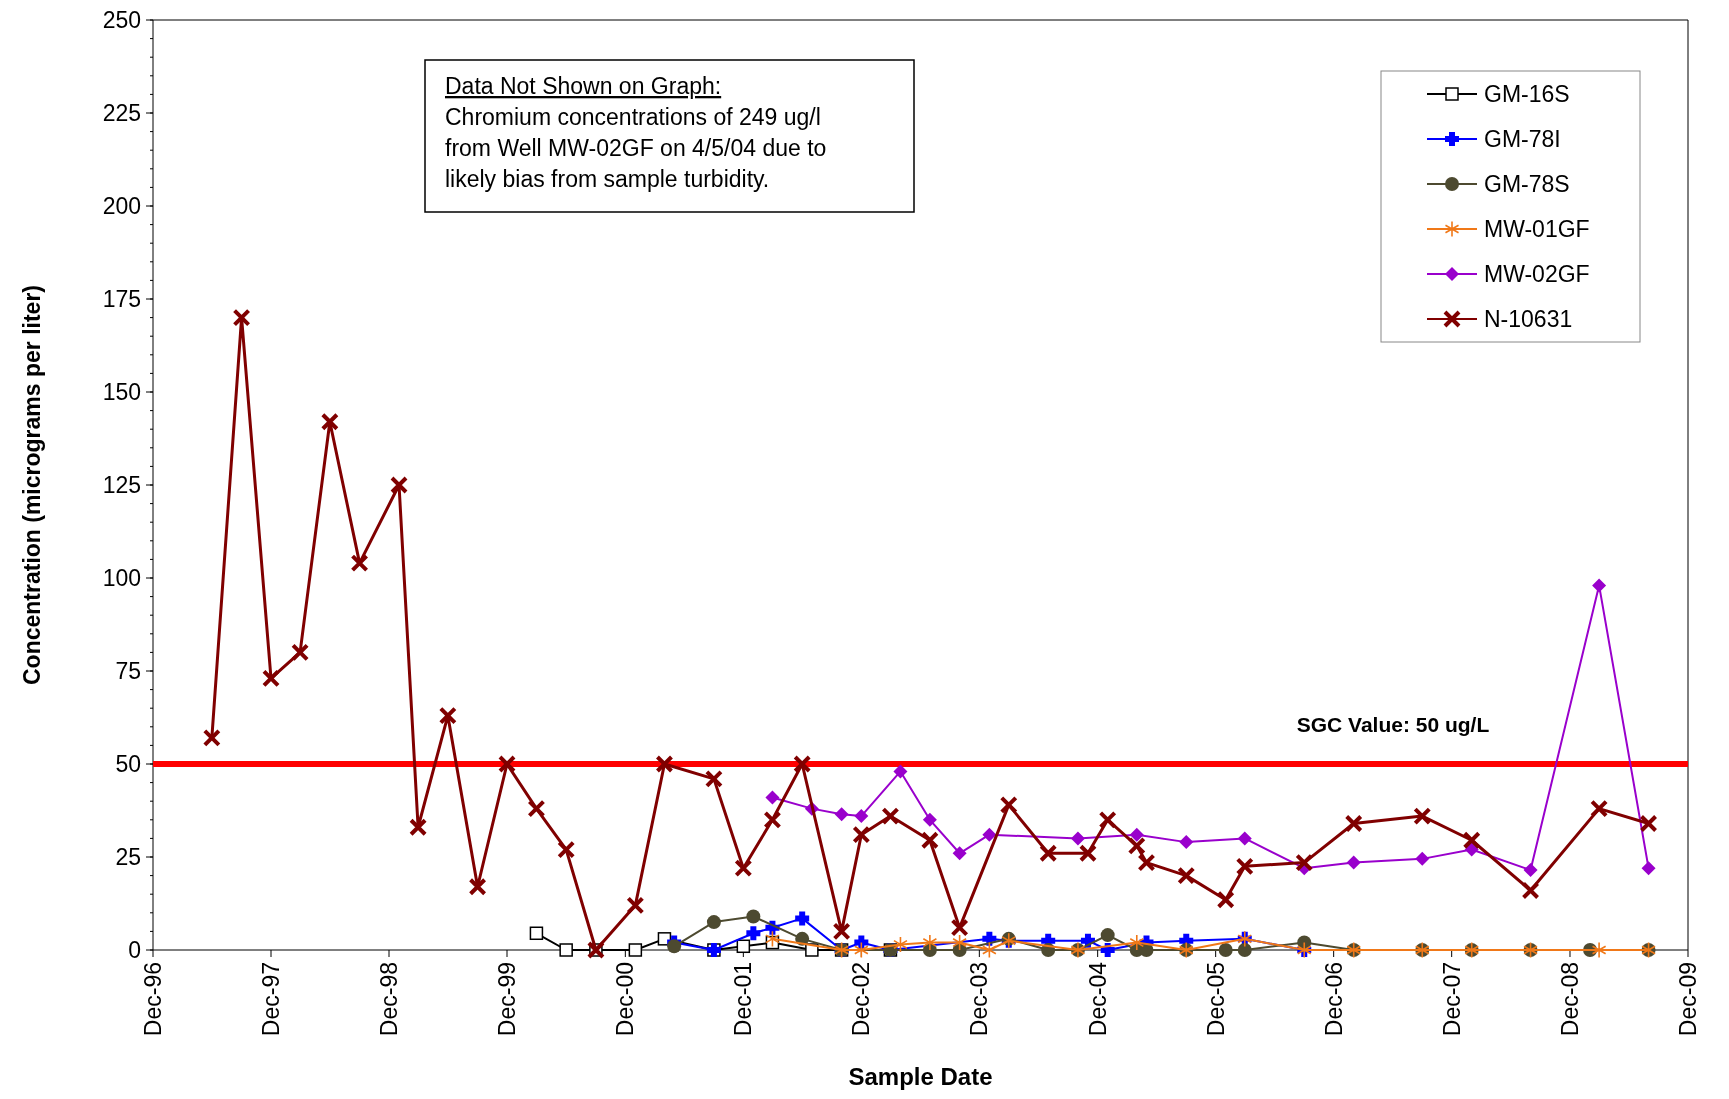  Describe the element at coordinates (128, 764) in the screenshot. I see `y-tick-label: 50` at that location.